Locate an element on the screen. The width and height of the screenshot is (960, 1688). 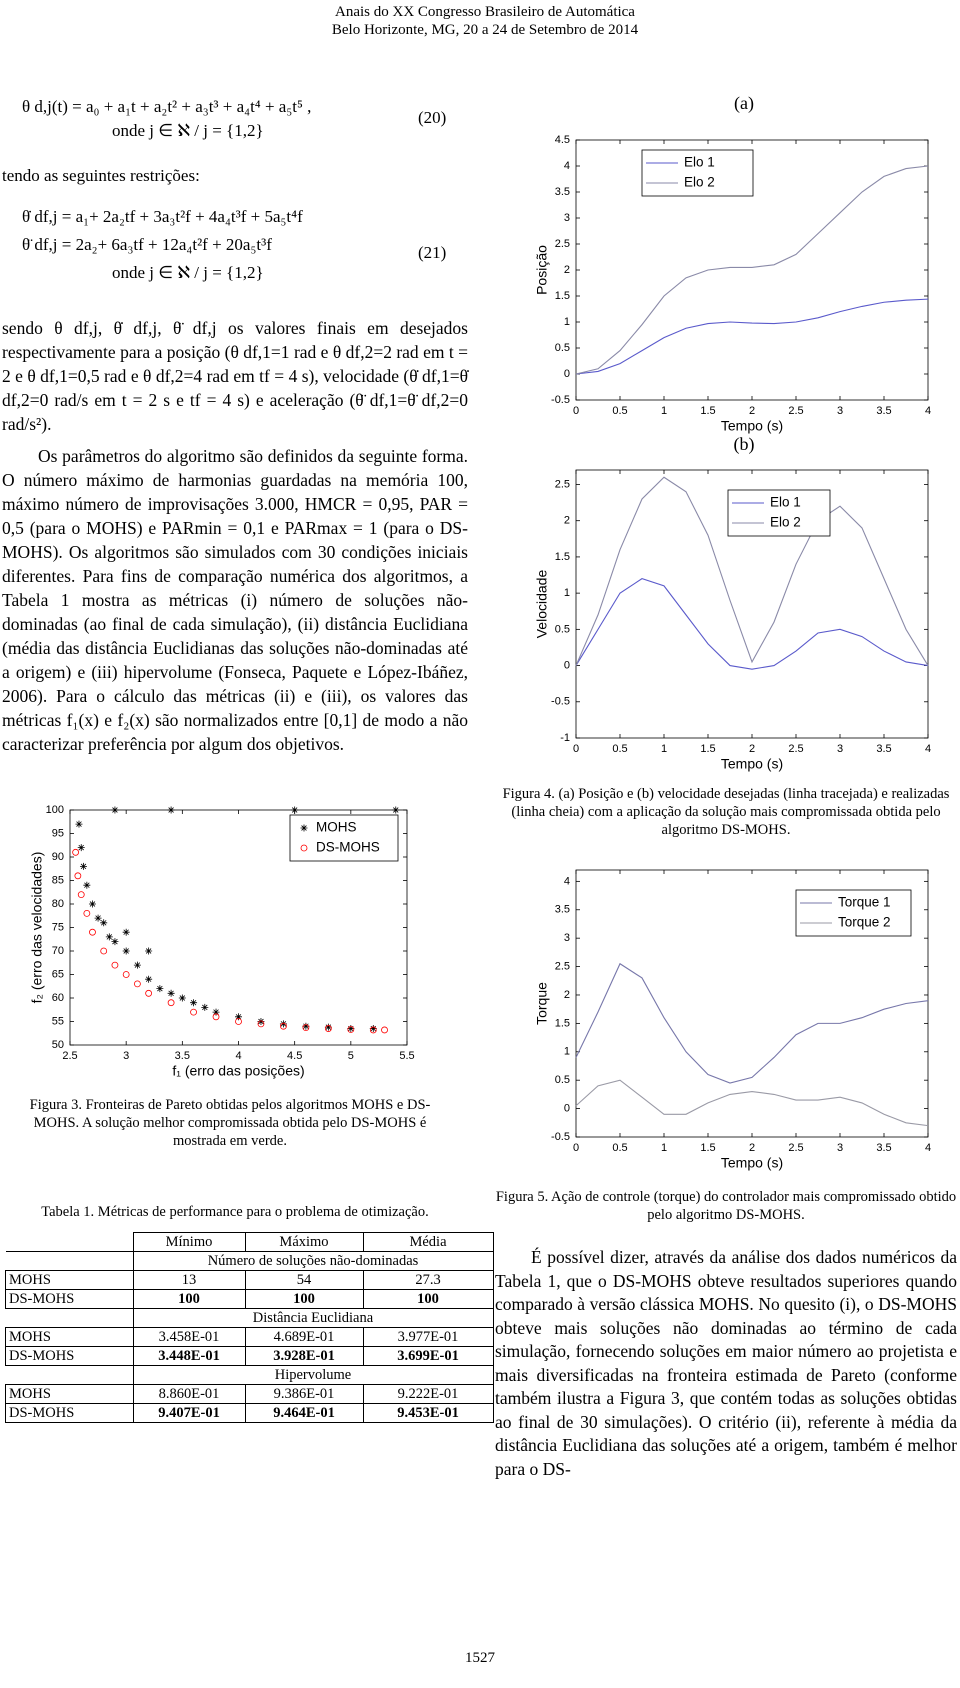
table-row: Hipervolume is located at coordinates (249, 1375).